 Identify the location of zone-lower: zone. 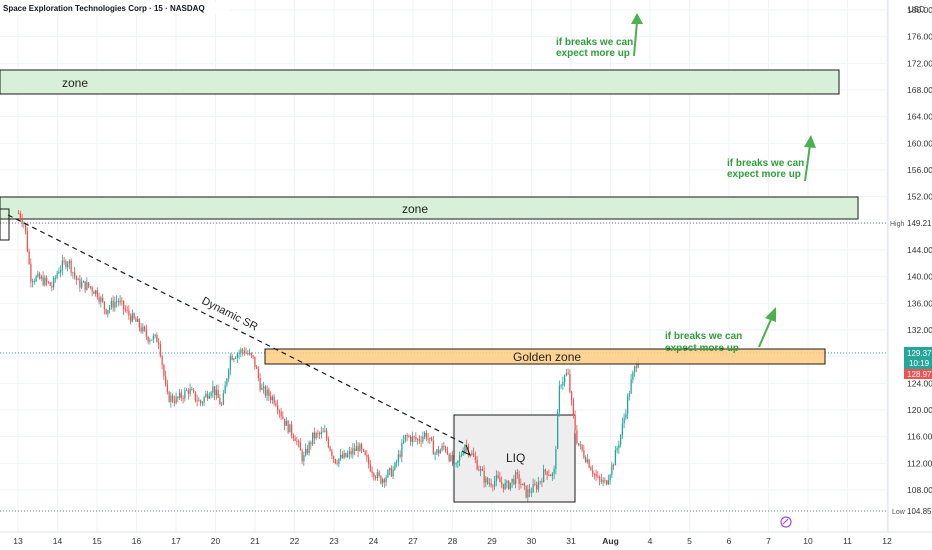
(429, 208).